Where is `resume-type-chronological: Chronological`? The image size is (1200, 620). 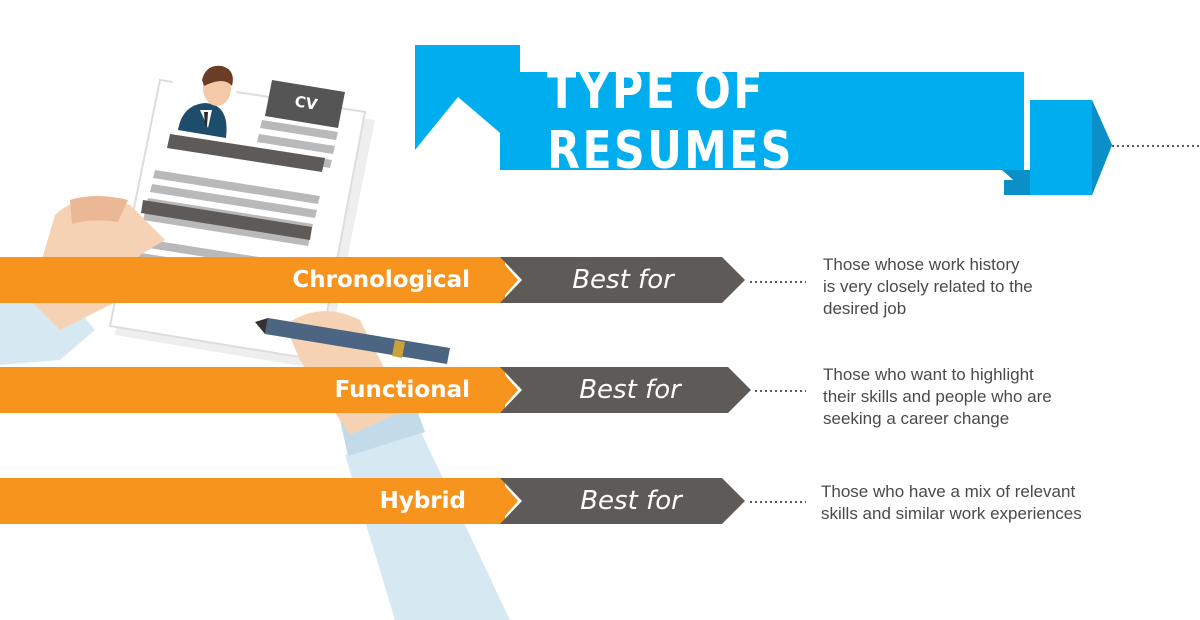
resume-type-chronological: Chronological is located at coordinates (381, 280).